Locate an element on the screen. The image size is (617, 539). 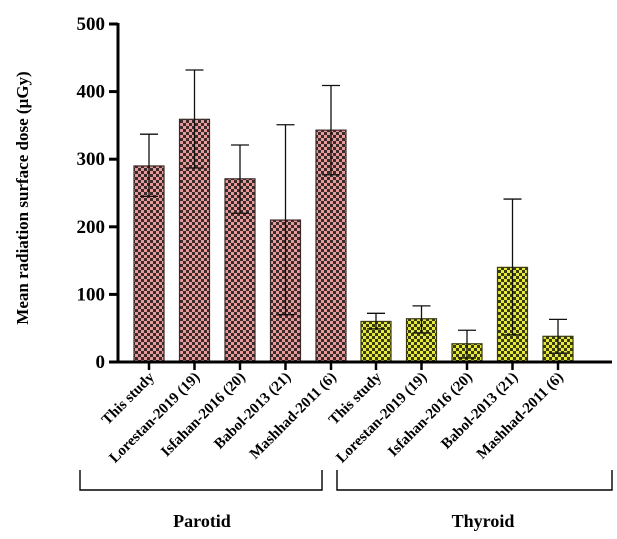
category-label: Mashhad-2011 (6) is located at coordinates (520, 416).